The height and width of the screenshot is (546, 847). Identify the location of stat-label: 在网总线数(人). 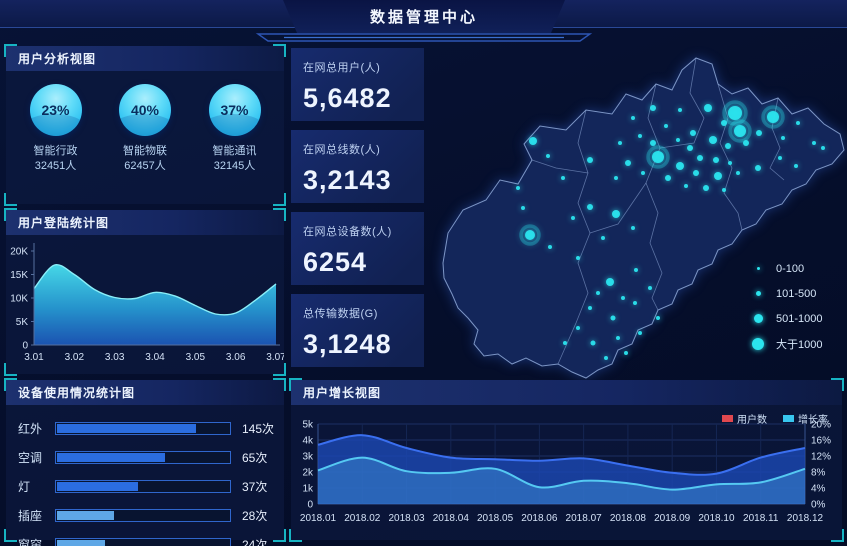
(342, 150).